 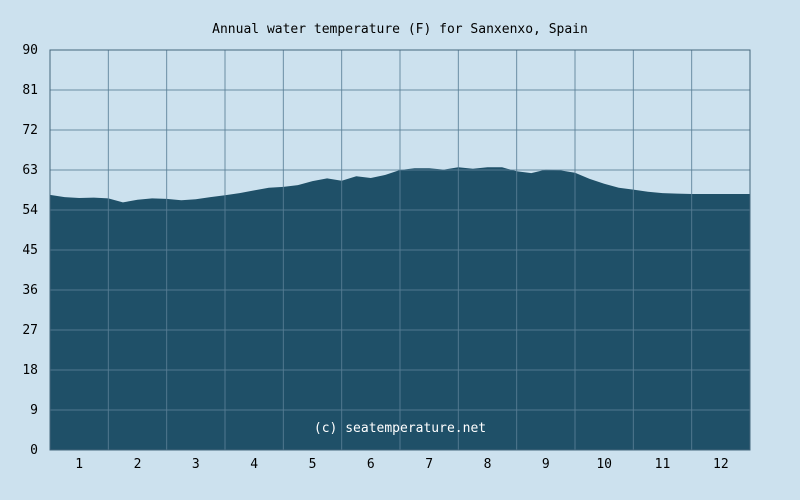 I want to click on x-tick-label: 7, so click(x=429, y=464).